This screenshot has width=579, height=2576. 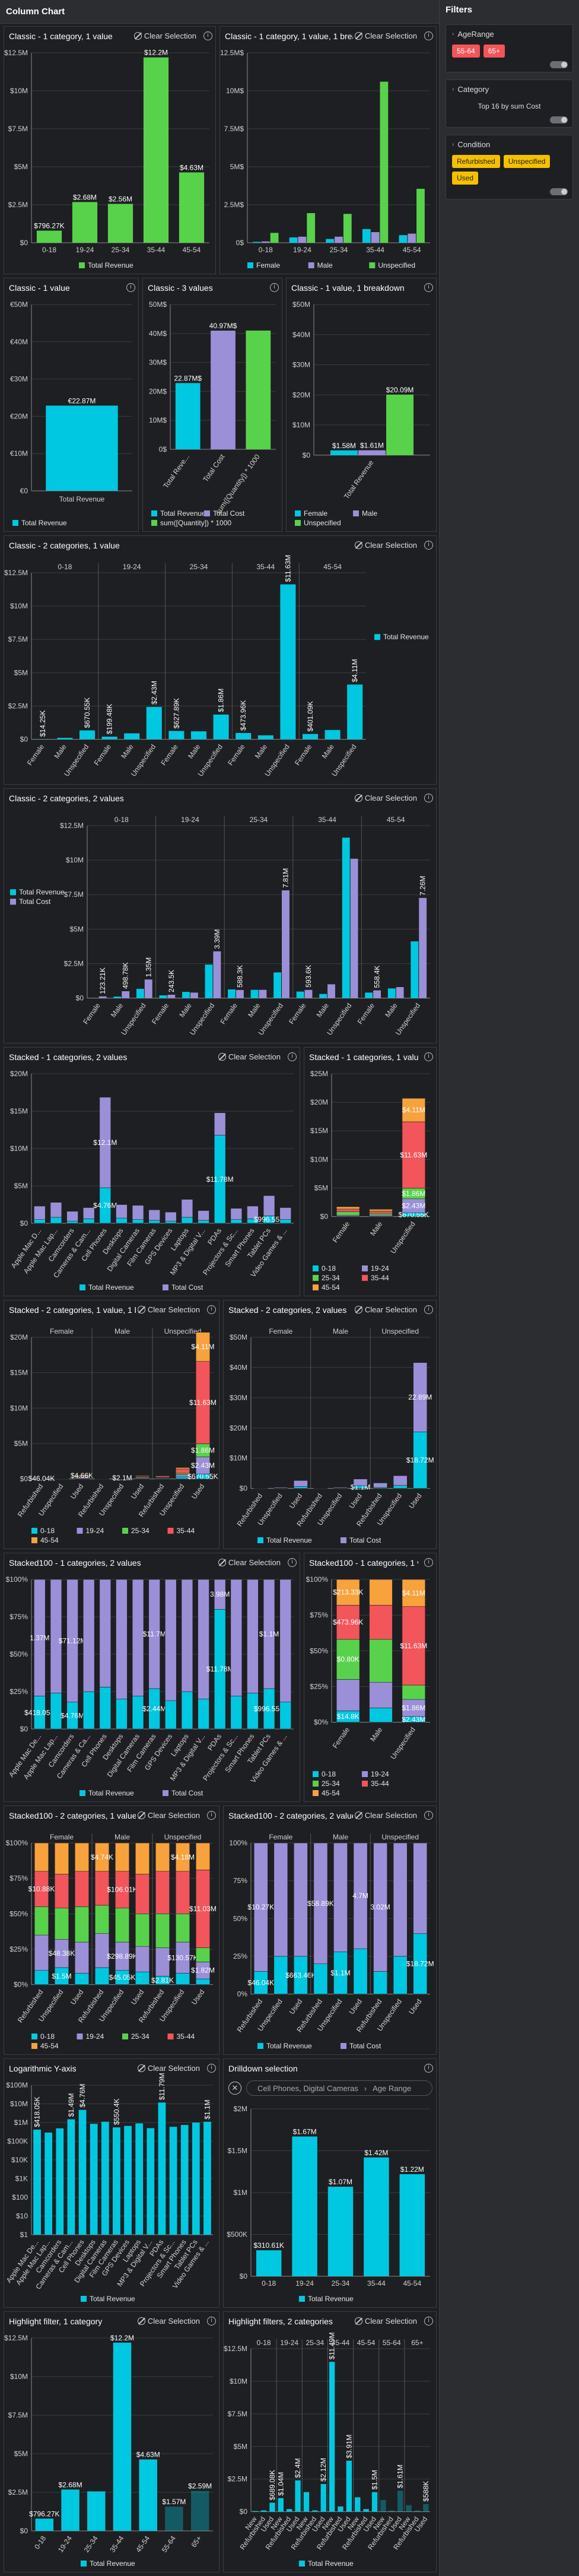 What do you see at coordinates (527, 161) in the screenshot?
I see `filter-chip: Unspecified` at bounding box center [527, 161].